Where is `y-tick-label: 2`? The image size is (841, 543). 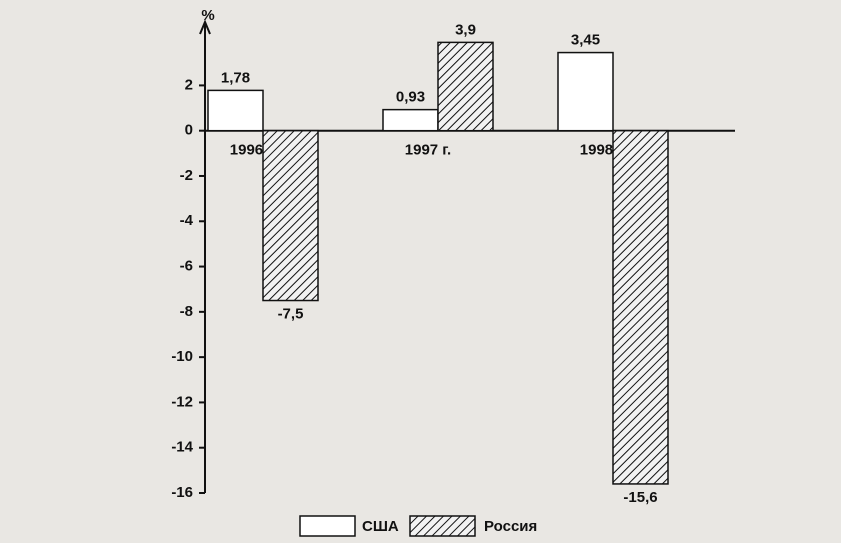
y-tick-label: 2 is located at coordinates (189, 84).